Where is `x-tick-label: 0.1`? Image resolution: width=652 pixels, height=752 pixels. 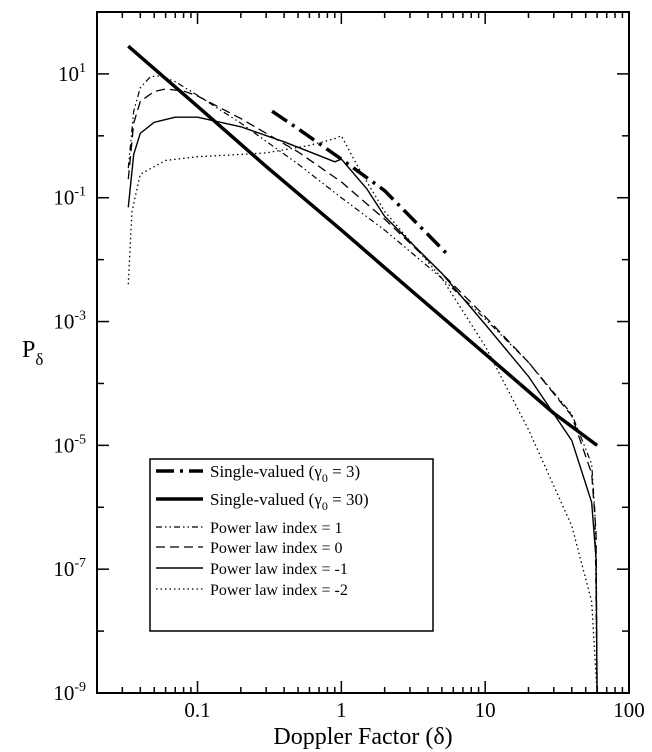 x-tick-label: 0.1 is located at coordinates (197, 710).